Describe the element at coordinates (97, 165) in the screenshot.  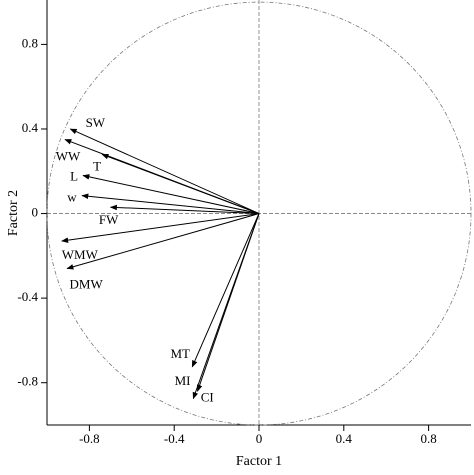
I see `vector-label: T` at that location.